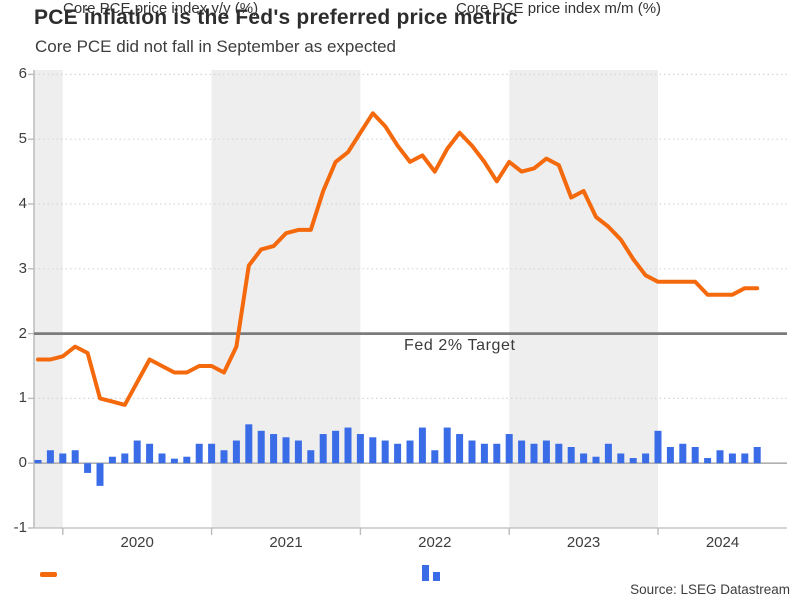 The image size is (801, 601). Describe the element at coordinates (20, 527) in the screenshot. I see `y-axis-label: -1` at that location.